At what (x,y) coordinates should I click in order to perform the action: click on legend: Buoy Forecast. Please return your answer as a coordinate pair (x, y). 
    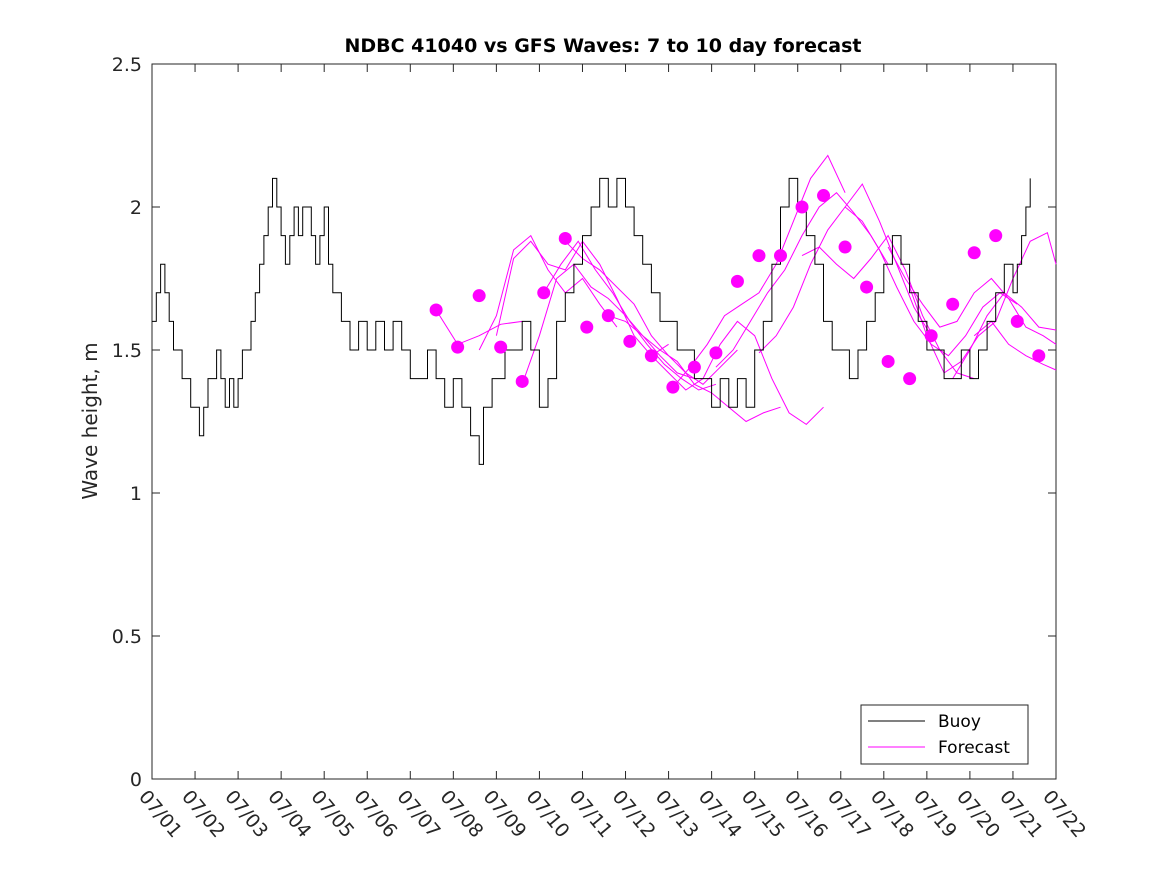
    Looking at the image, I should click on (944, 734).